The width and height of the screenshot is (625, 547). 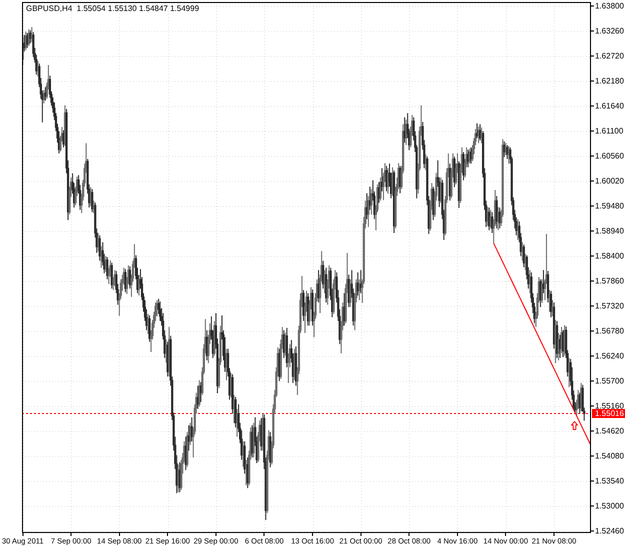 What do you see at coordinates (609, 305) in the screenshot?
I see `y-tick-label: 1.57320` at bounding box center [609, 305].